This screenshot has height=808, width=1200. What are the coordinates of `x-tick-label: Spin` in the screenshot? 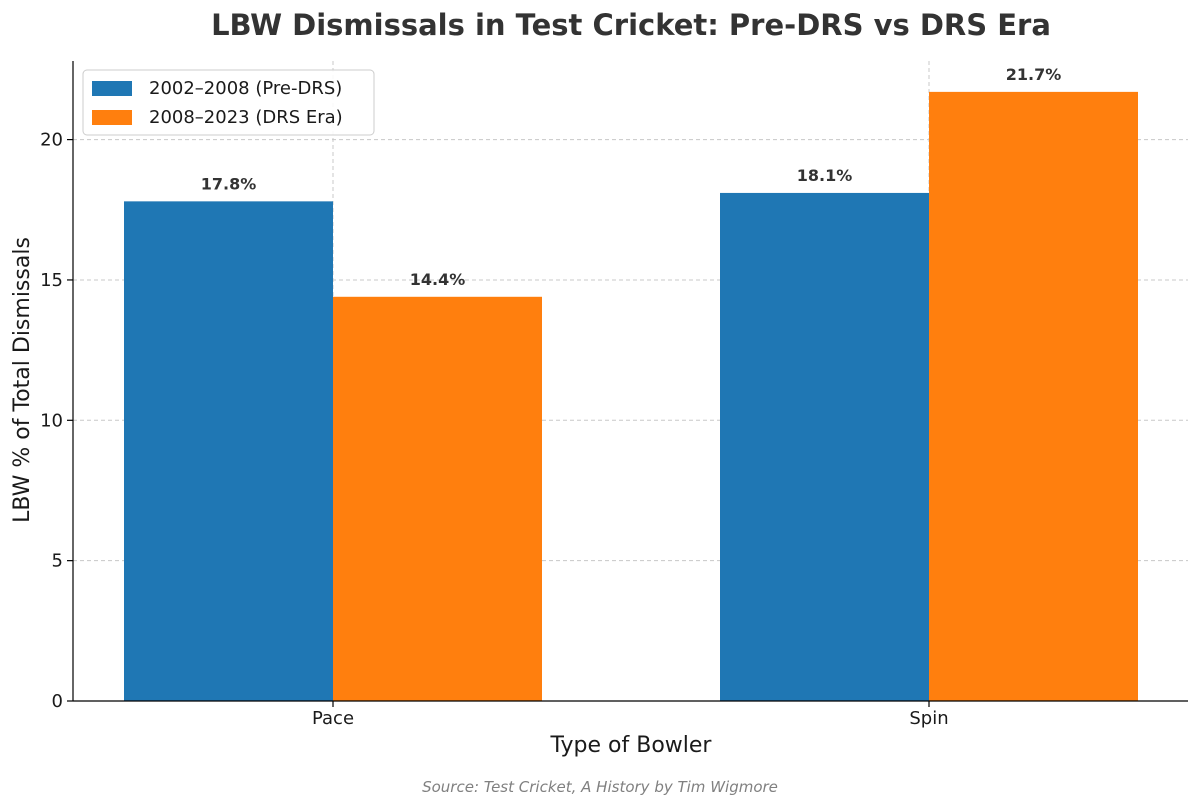 It's located at (928, 718).